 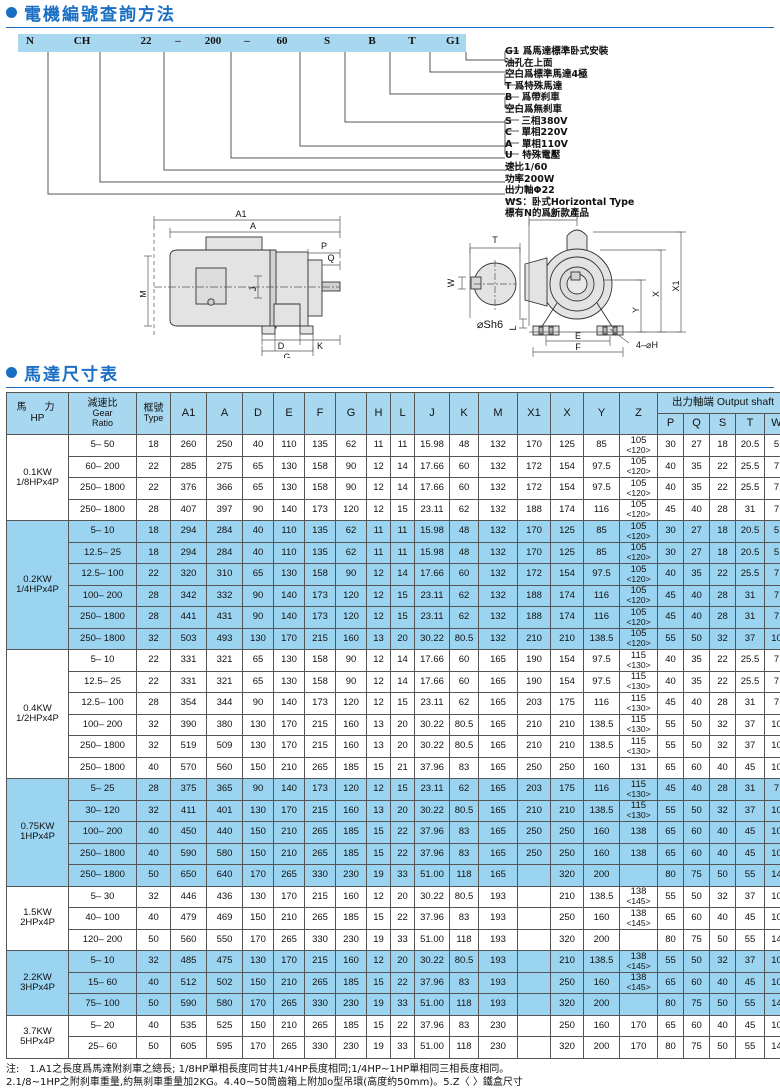 What do you see at coordinates (671, 1048) in the screenshot?
I see `cell-shaft-P: 80` at bounding box center [671, 1048].